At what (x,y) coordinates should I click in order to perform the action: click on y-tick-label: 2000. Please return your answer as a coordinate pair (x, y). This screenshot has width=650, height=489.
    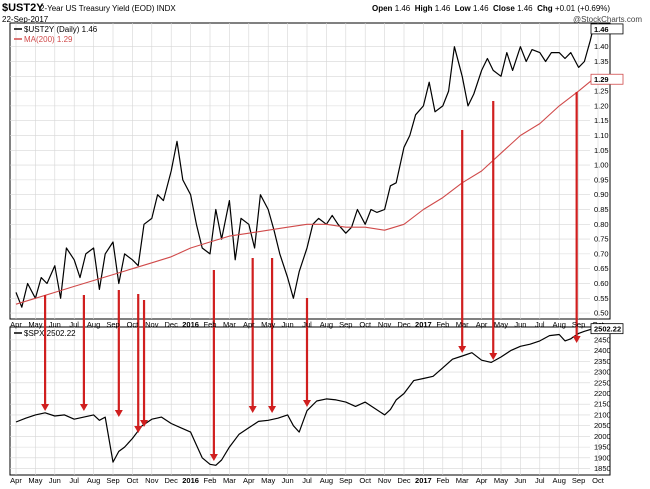
    Looking at the image, I should click on (602, 436).